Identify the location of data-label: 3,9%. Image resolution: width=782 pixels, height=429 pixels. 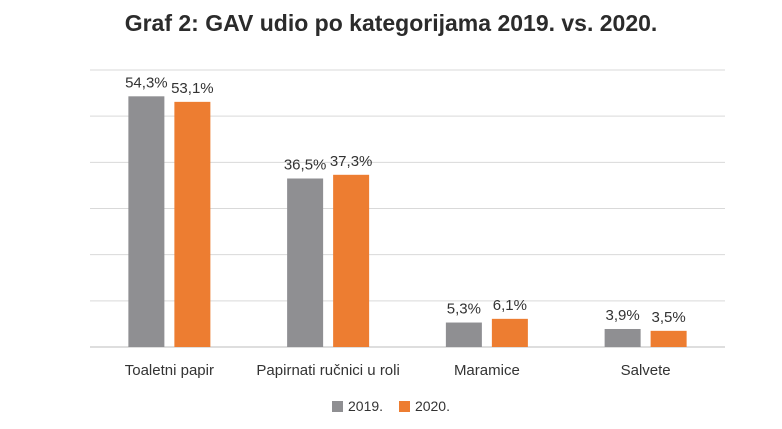
(623, 315).